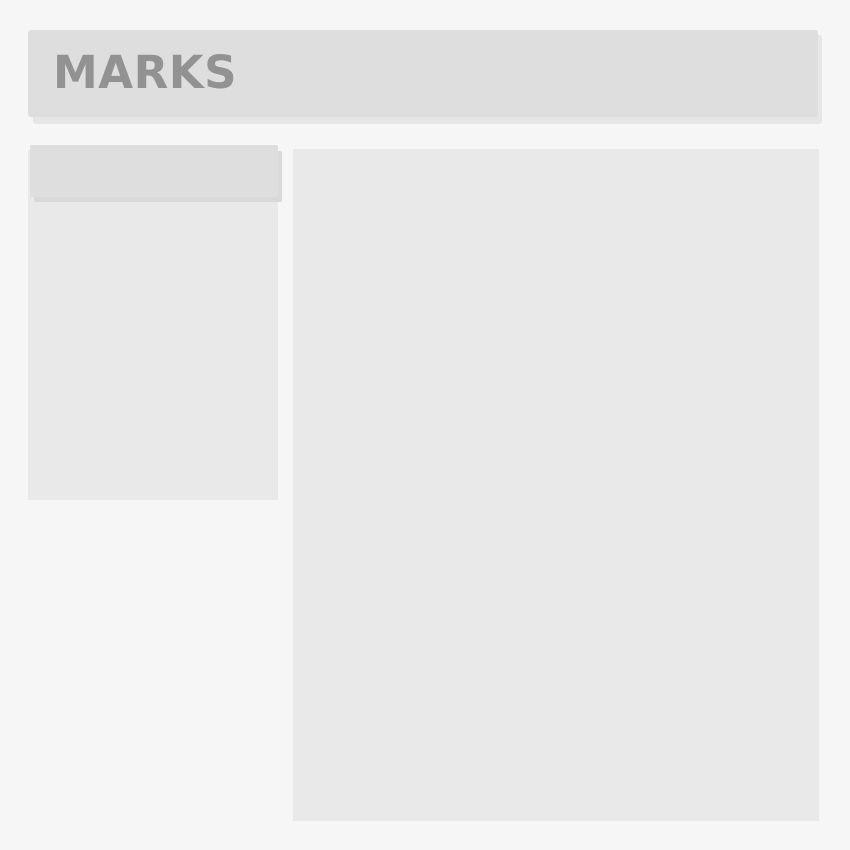 The width and height of the screenshot is (850, 850). Describe the element at coordinates (153, 325) in the screenshot. I see `sidebar-panel` at that location.